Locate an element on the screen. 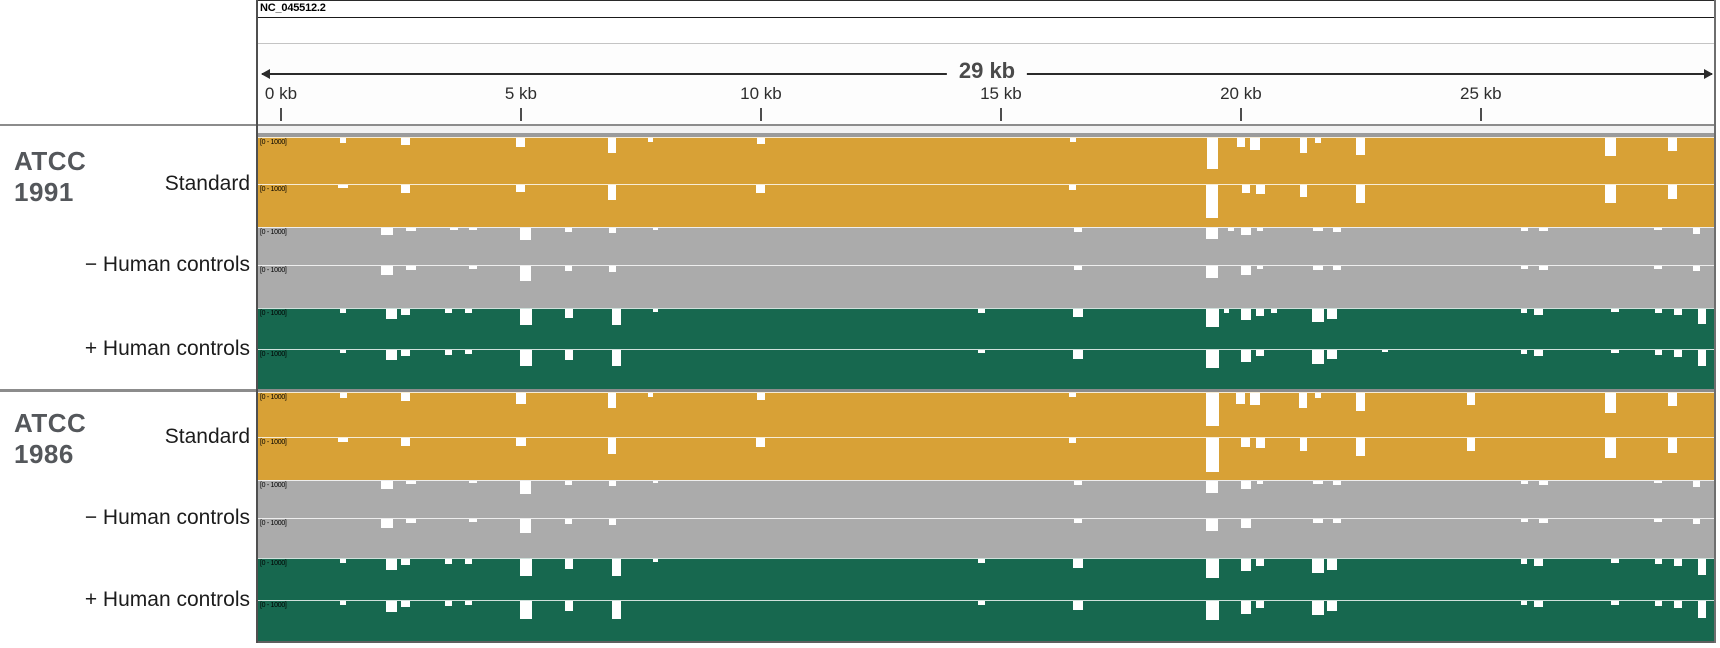 The height and width of the screenshot is (648, 1720). coverage-track-atcc-1991-minus-human-controls-rep2: [0 - 1000] is located at coordinates (987, 286).